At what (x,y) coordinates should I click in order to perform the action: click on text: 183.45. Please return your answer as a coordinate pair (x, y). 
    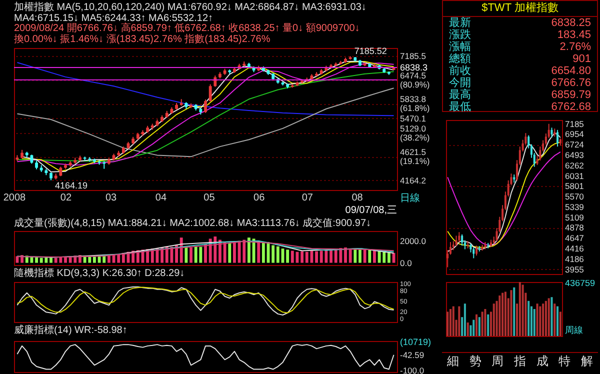
    Looking at the image, I should click on (574, 35).